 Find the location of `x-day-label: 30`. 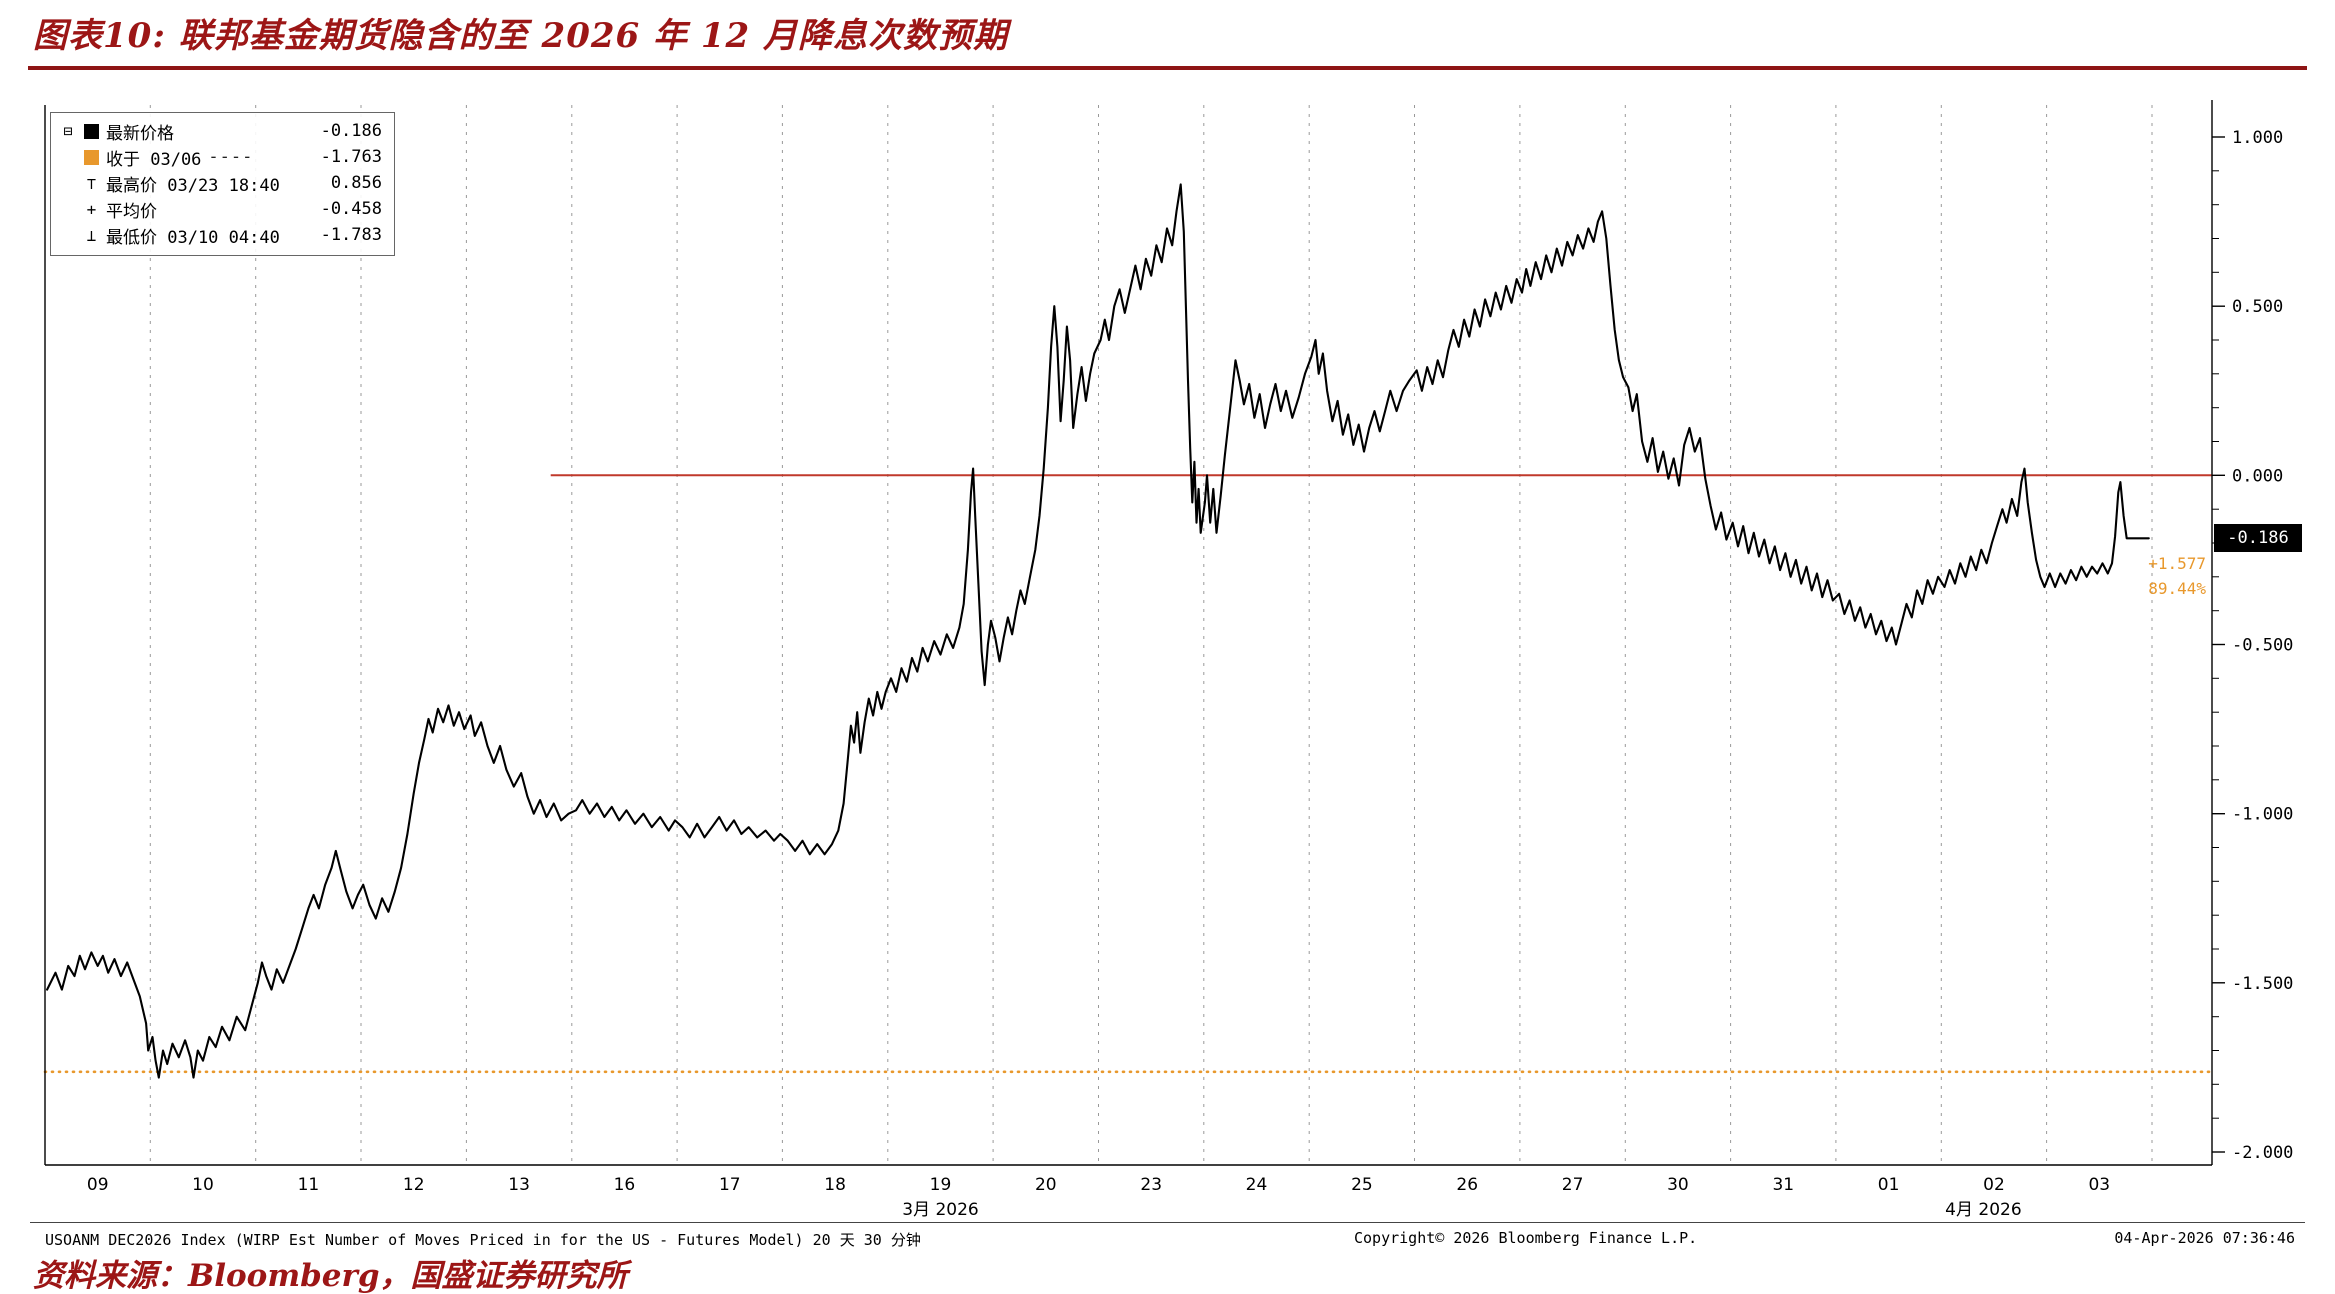

x-day-label: 30 is located at coordinates (1678, 1185).